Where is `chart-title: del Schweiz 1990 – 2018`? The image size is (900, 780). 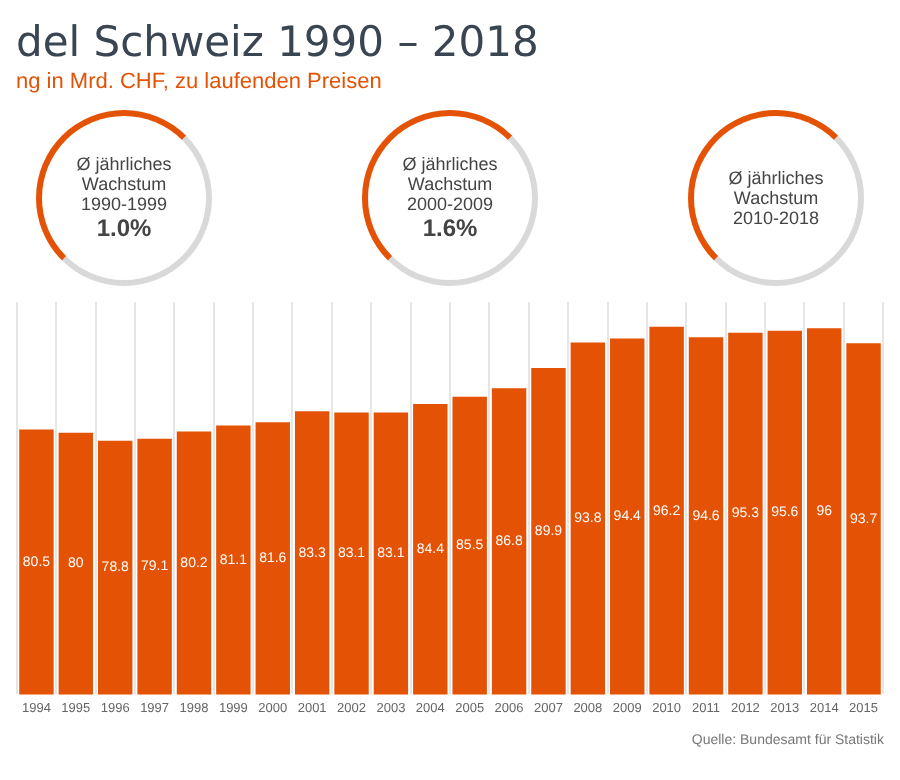 chart-title: del Schweiz 1990 – 2018 is located at coordinates (278, 42).